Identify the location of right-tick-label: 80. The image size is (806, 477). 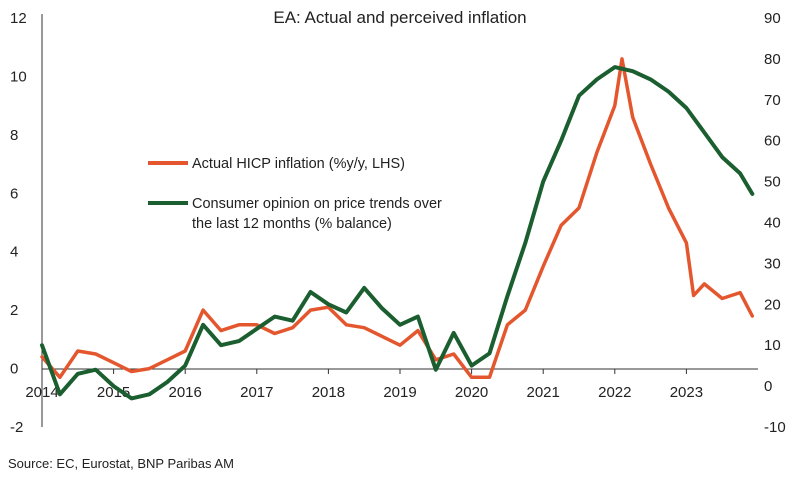
(772, 59).